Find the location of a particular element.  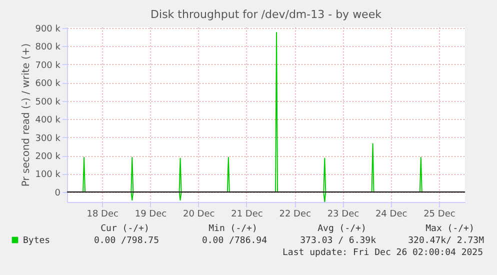

y-tick-label: 700 k is located at coordinates (48, 65).